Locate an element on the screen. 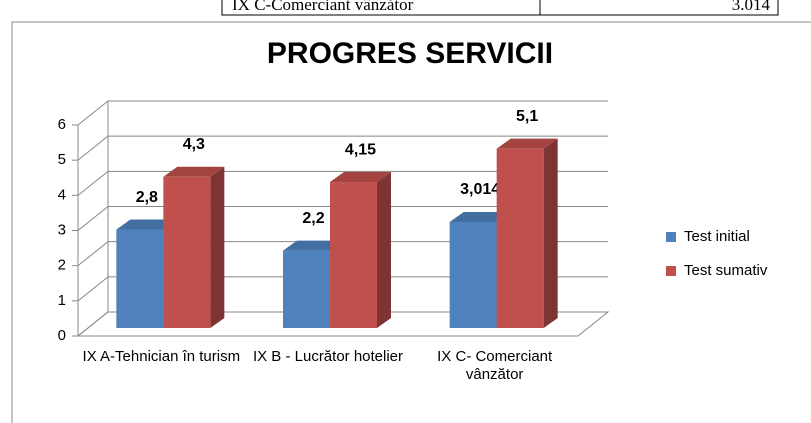 The height and width of the screenshot is (423, 811). data-label: 2,8 is located at coordinates (147, 197).